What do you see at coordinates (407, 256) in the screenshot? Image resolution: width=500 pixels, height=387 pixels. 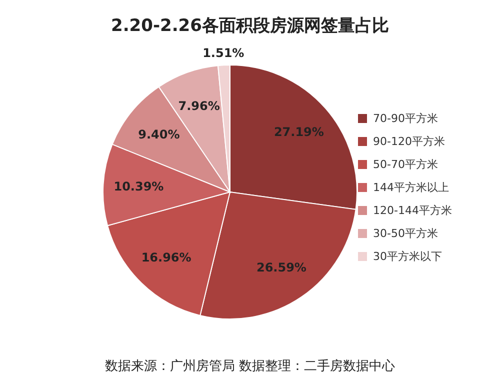 I see `legend-label: 30平方米以下` at bounding box center [407, 256].